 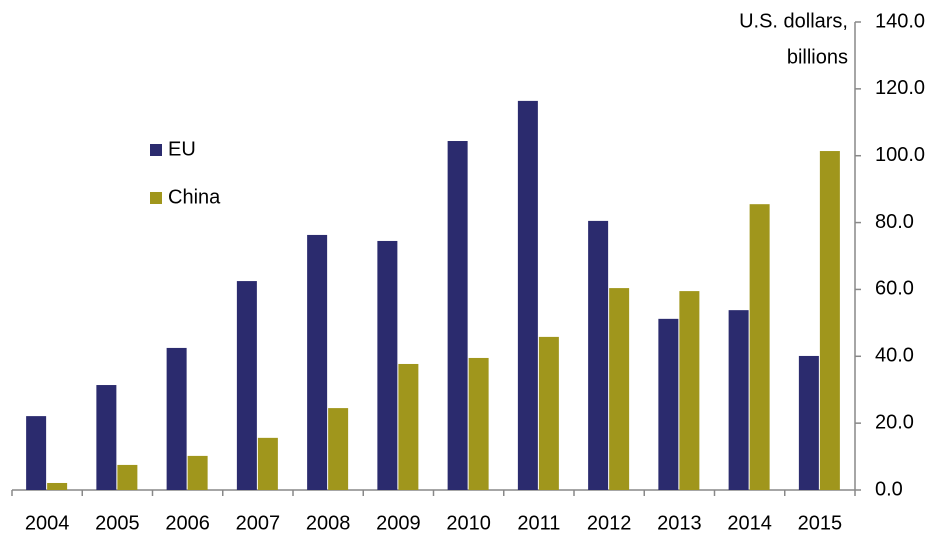 What do you see at coordinates (182, 149) in the screenshot?
I see `legend-label: EU` at bounding box center [182, 149].